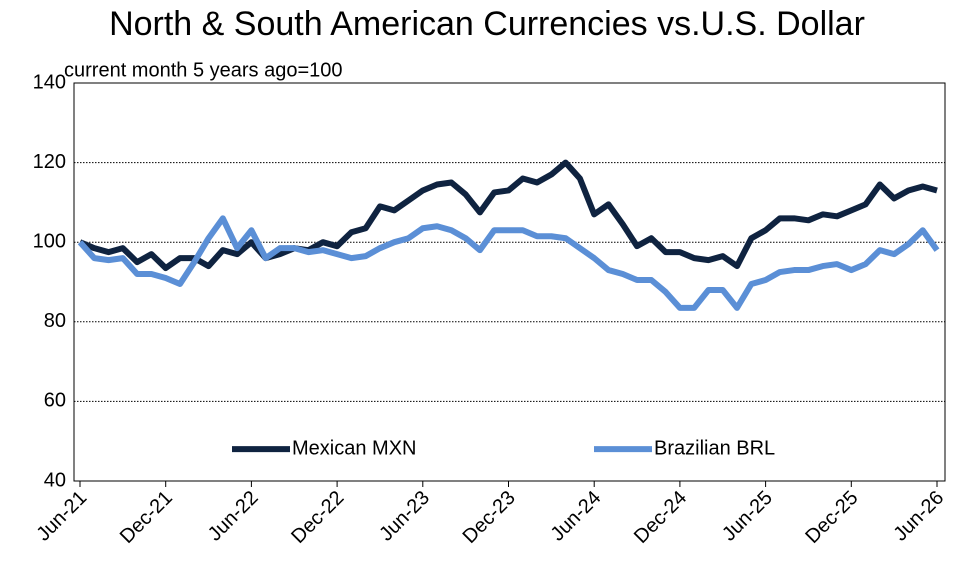 This screenshot has width=957, height=576. I want to click on legend-label: Brazilian BRL, so click(714, 448).